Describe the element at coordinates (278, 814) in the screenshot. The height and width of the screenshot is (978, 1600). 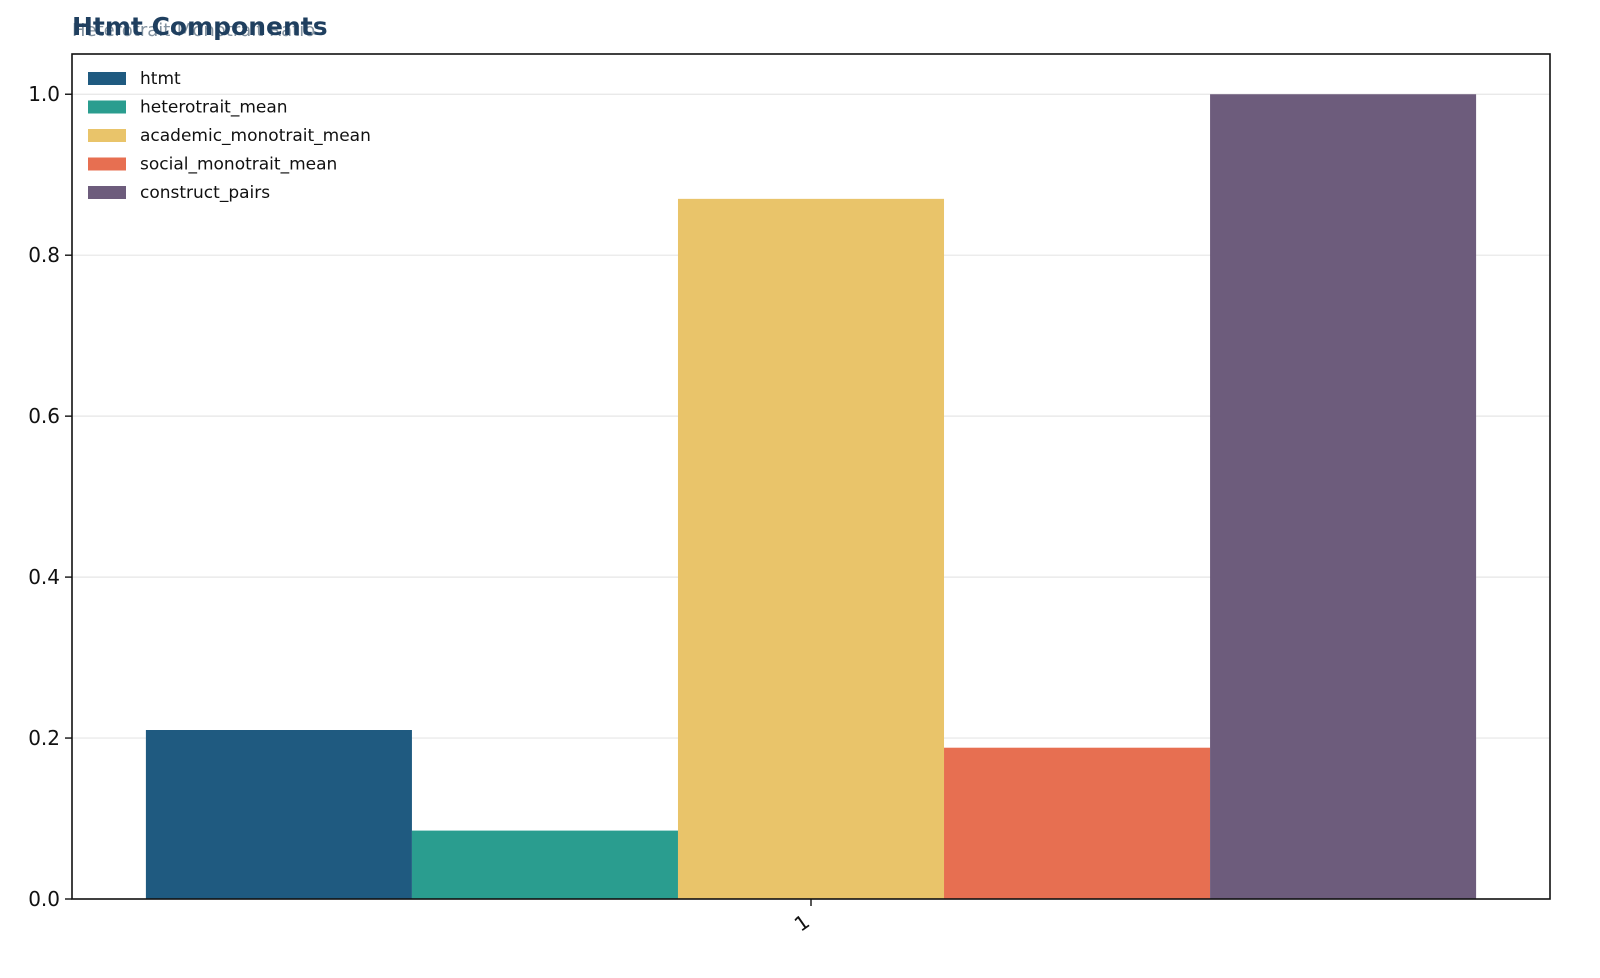
I see `bar-htmt` at that location.